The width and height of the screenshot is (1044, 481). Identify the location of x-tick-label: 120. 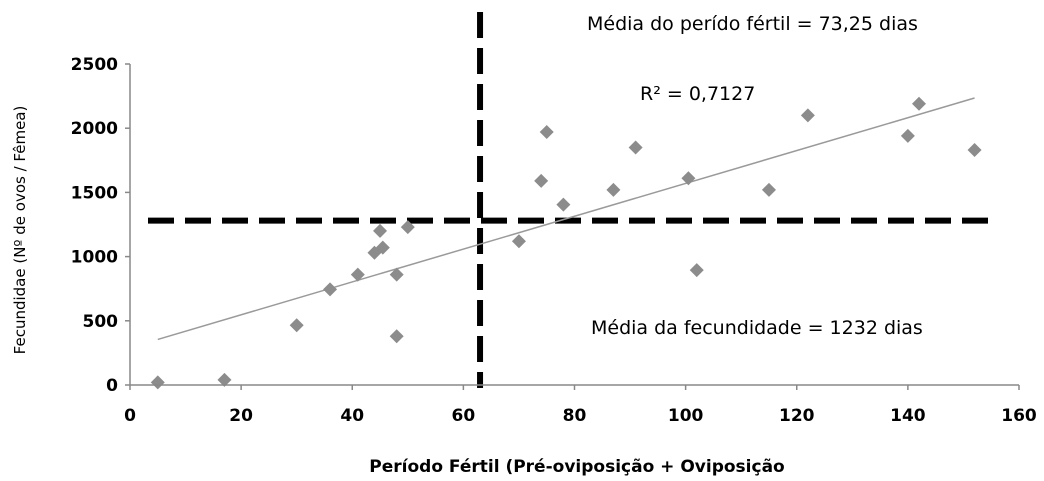
(797, 416).